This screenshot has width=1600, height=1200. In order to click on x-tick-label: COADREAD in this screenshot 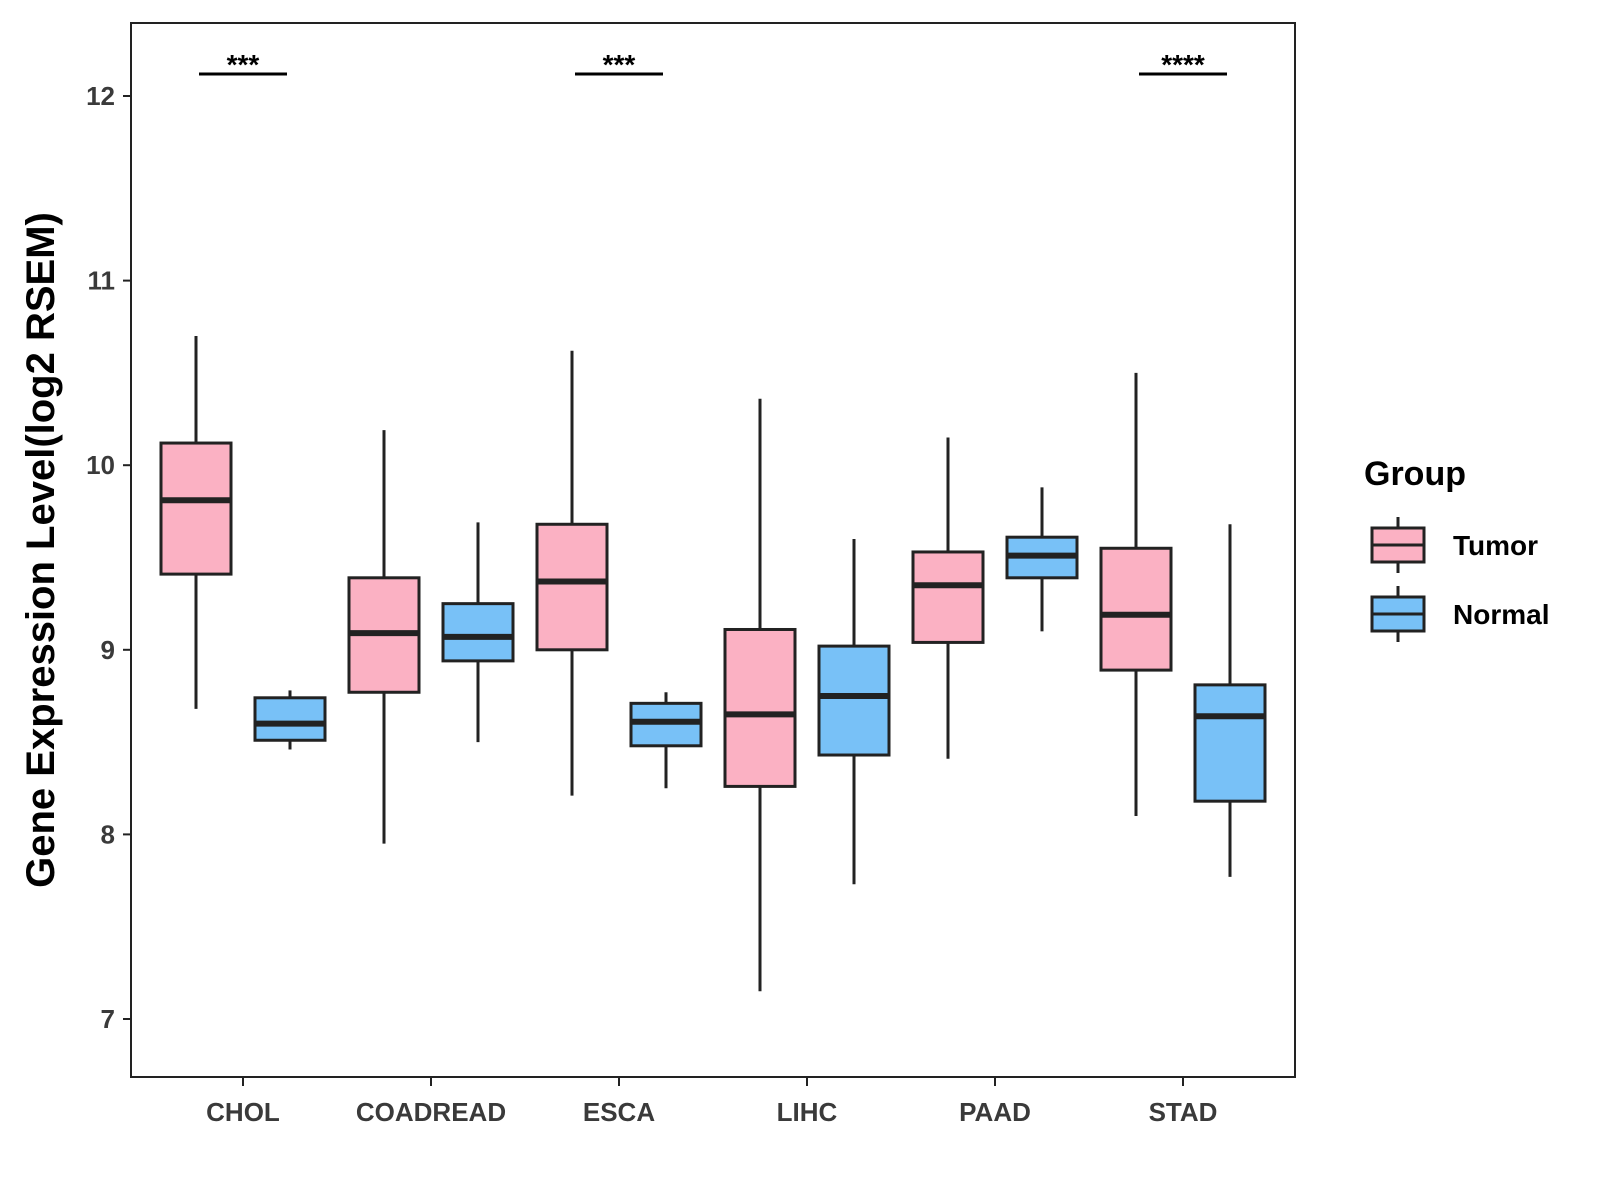, I will do `click(431, 1112)`.